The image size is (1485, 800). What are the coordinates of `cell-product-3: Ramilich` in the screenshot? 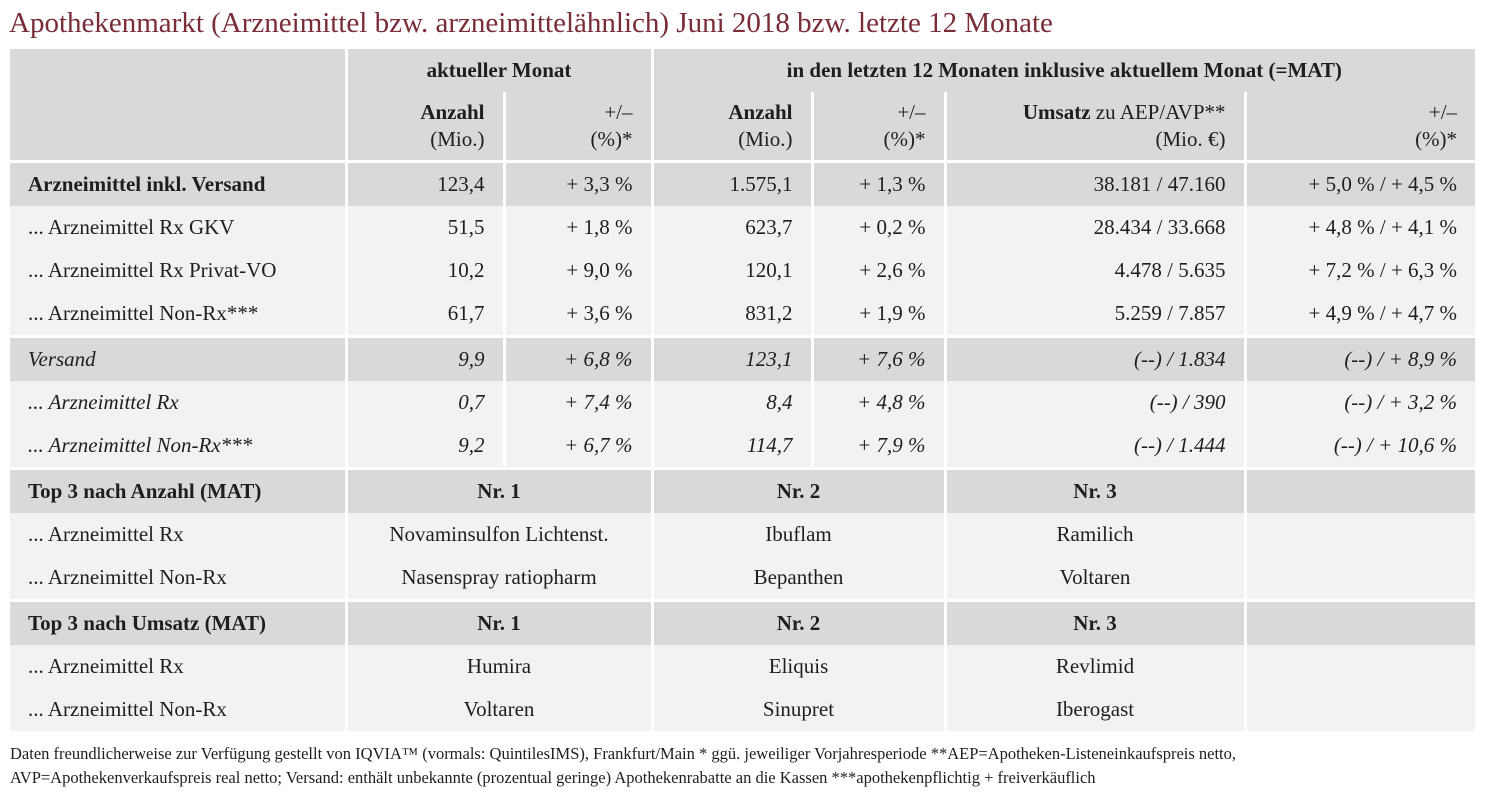 It's located at (1095, 534).